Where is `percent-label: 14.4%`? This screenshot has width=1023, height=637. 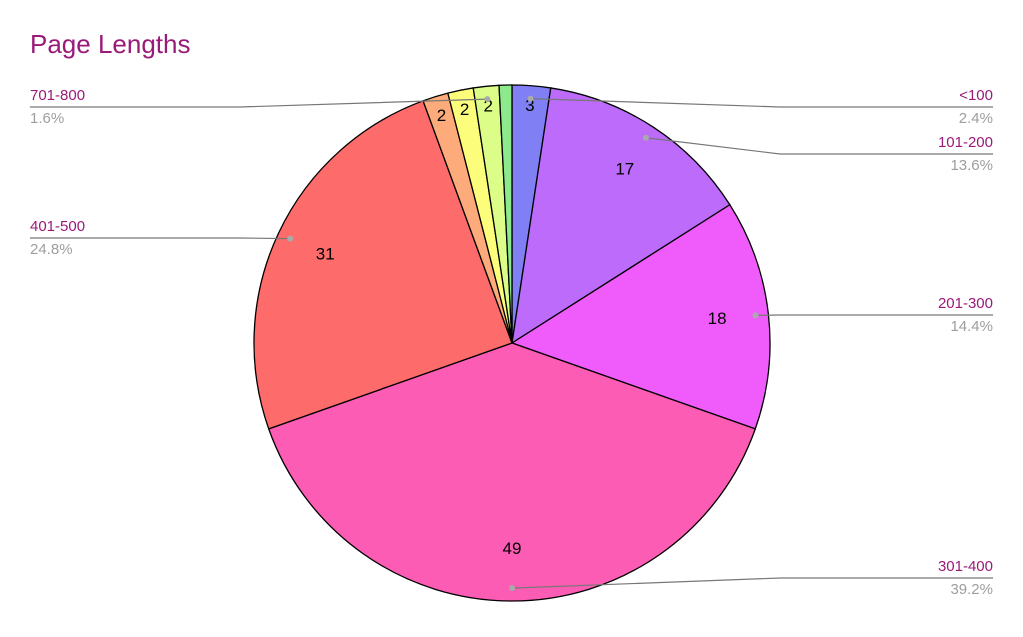 percent-label: 14.4% is located at coordinates (971, 326).